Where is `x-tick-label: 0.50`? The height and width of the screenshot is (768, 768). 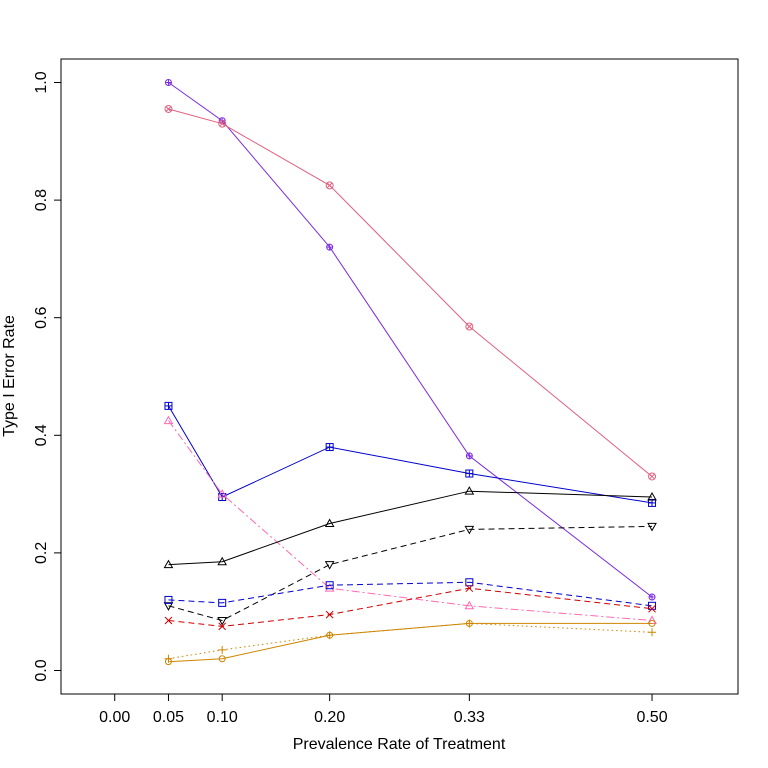
x-tick-label: 0.50 is located at coordinates (651, 717).